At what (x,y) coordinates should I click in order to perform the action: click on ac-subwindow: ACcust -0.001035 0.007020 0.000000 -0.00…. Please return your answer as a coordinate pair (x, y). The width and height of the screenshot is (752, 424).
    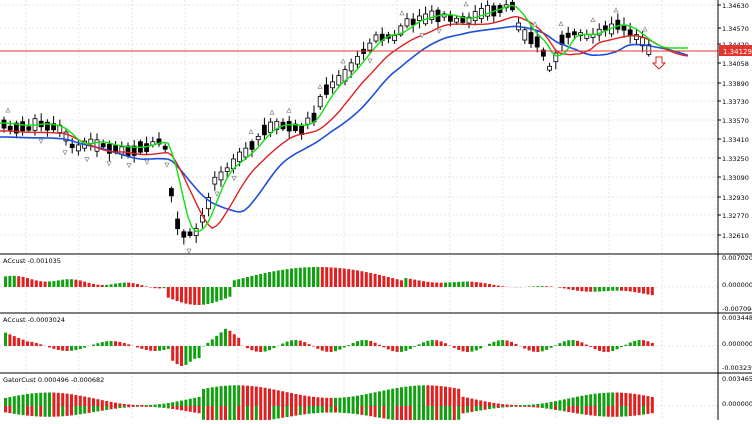
    Looking at the image, I should click on (377, 283).